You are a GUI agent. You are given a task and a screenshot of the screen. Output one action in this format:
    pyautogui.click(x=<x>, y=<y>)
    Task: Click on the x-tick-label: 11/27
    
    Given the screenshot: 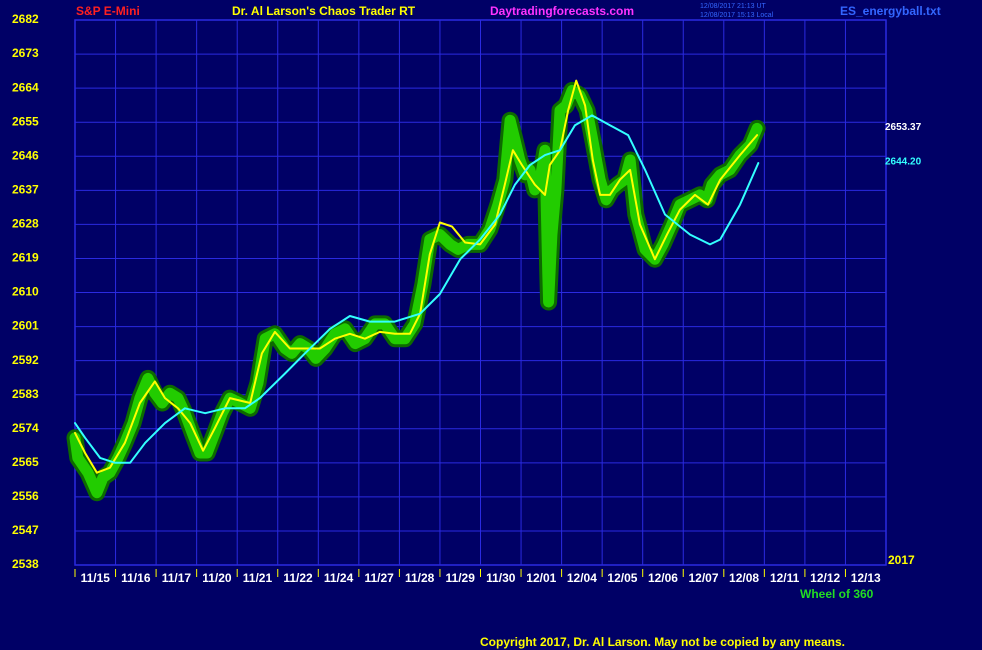 What is the action you would take?
    pyautogui.click(x=379, y=578)
    